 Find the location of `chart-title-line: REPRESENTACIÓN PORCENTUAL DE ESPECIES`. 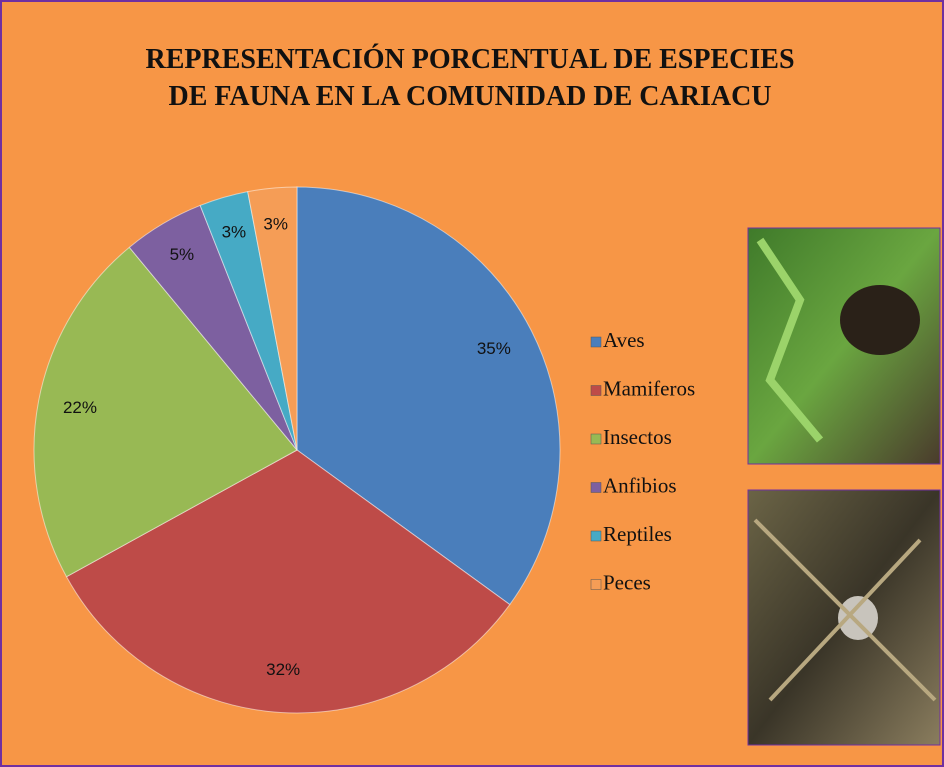

chart-title-line: REPRESENTACIÓN PORCENTUAL DE ESPECIES is located at coordinates (469, 59).